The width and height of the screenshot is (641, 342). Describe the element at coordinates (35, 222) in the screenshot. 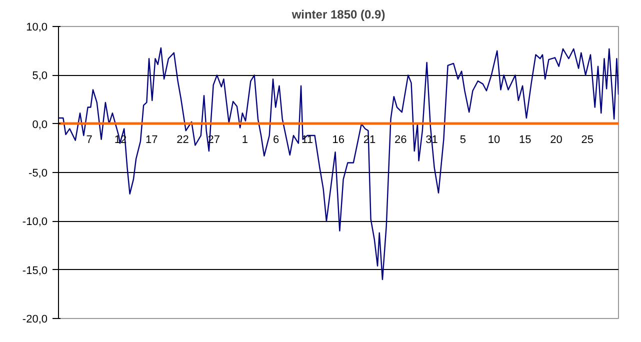

I see `y-tick-label: -10,0` at that location.